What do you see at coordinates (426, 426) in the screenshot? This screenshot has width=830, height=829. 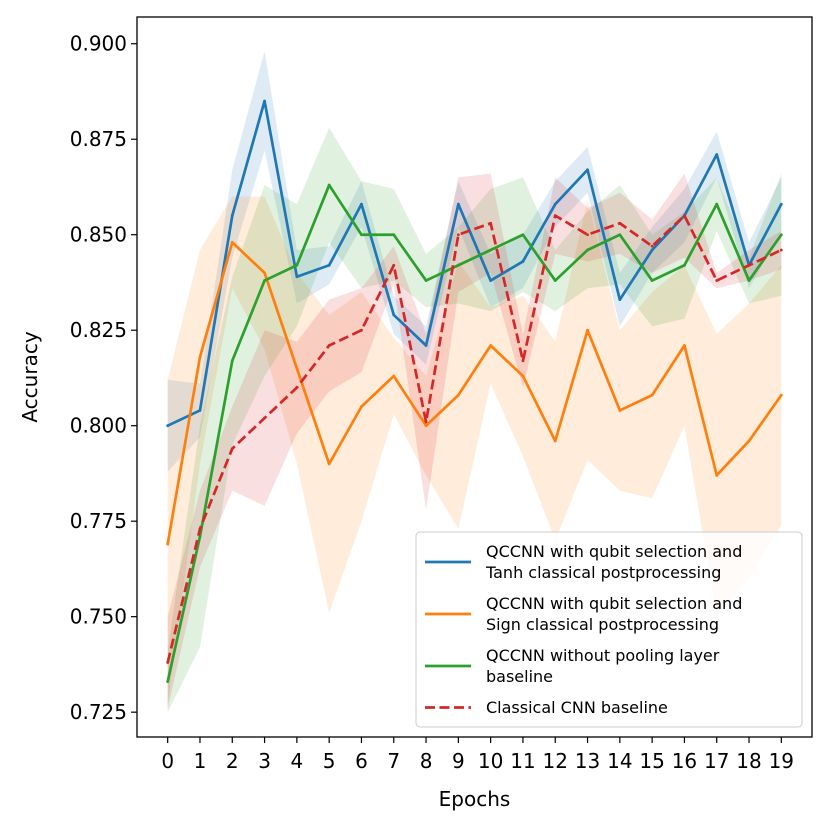 I see `data-point-s1-x8` at bounding box center [426, 426].